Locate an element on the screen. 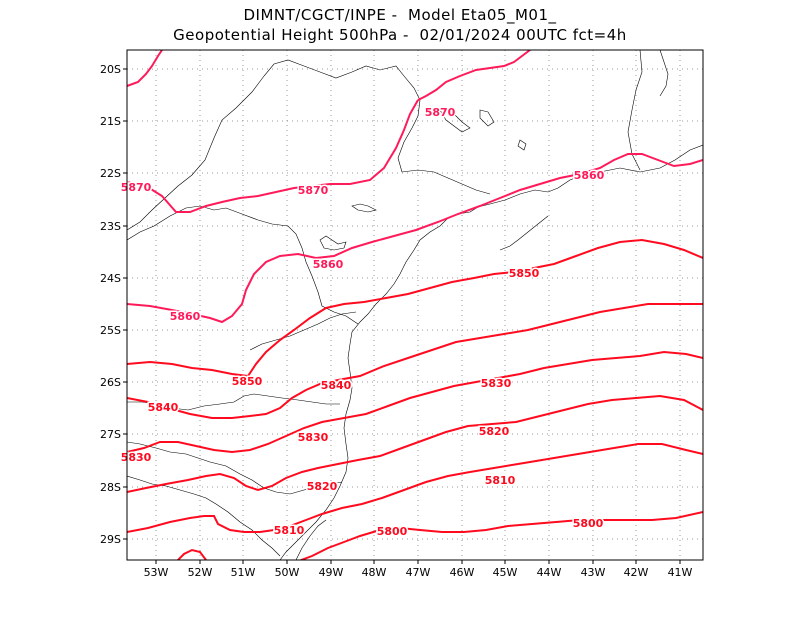  lat-label: 23S is located at coordinates (110, 226).